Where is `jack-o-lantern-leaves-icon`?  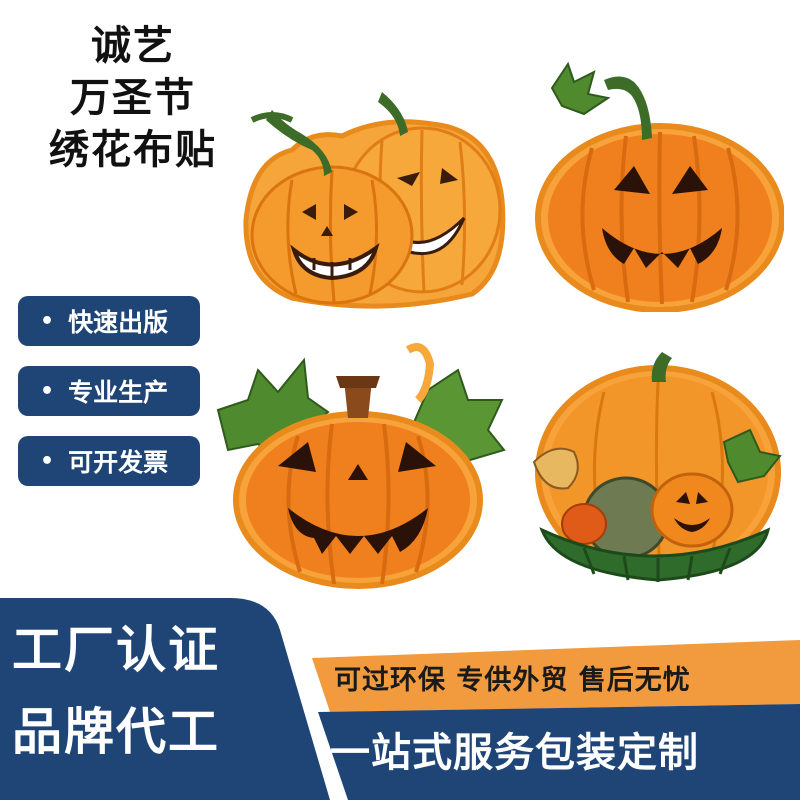
jack-o-lantern-leaves-icon is located at coordinates (361, 466).